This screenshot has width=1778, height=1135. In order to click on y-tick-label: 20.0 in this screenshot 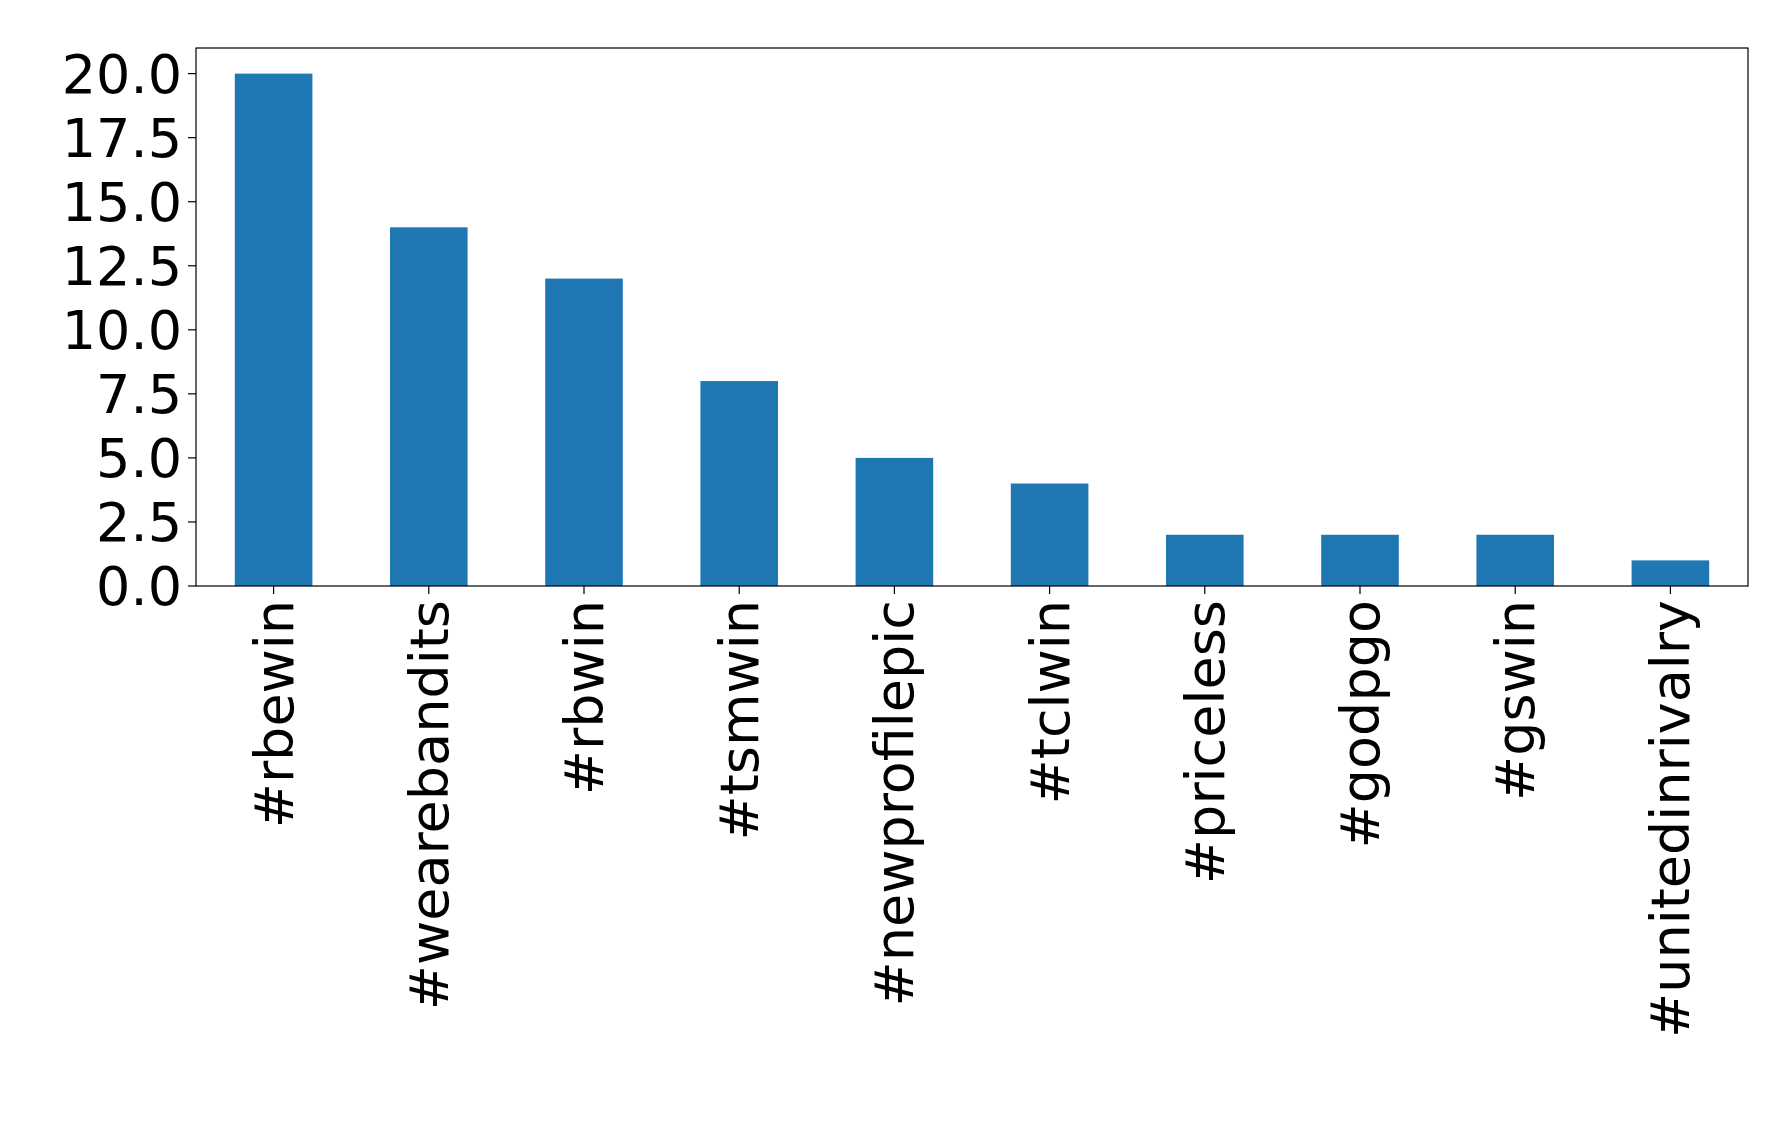, I will do `click(121, 74)`.